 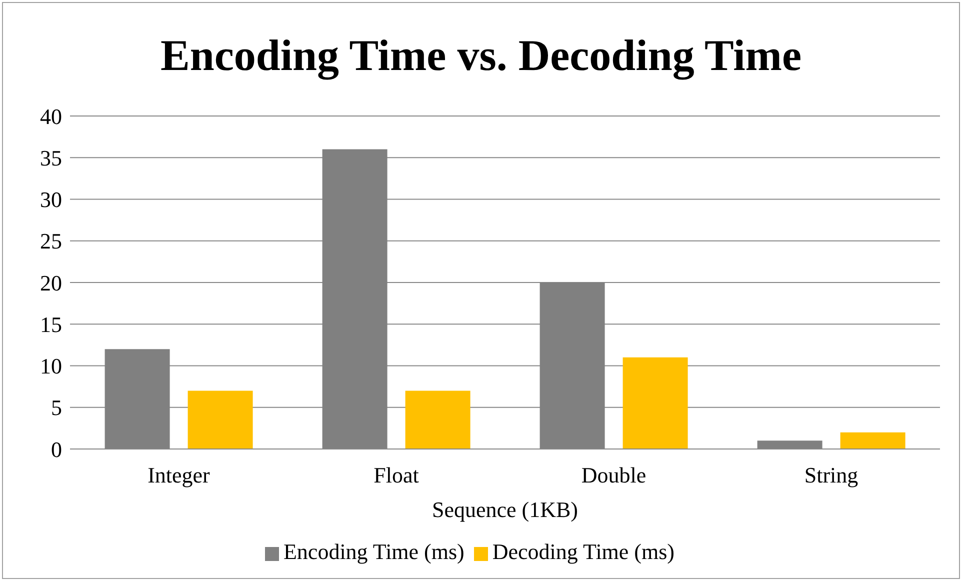 What do you see at coordinates (396, 475) in the screenshot?
I see `x-tick-label: Float` at bounding box center [396, 475].